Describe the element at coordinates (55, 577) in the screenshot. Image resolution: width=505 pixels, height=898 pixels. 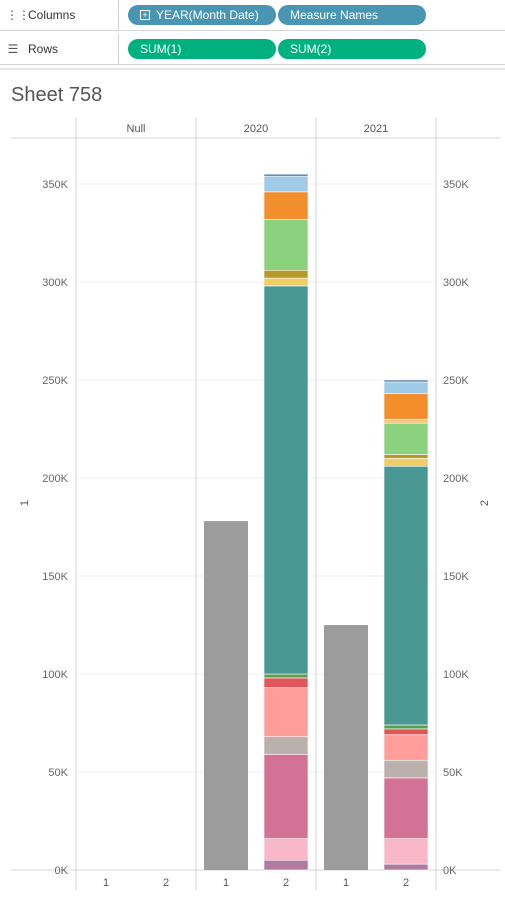
I see `y-tick-label-left: 150K` at that location.